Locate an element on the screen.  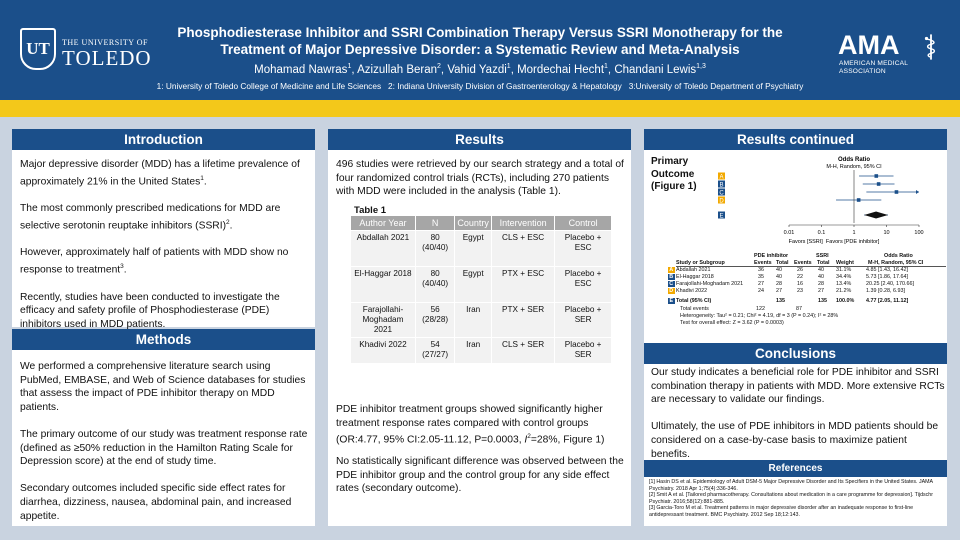
cell-country: Iran is located at coordinates (473, 320).